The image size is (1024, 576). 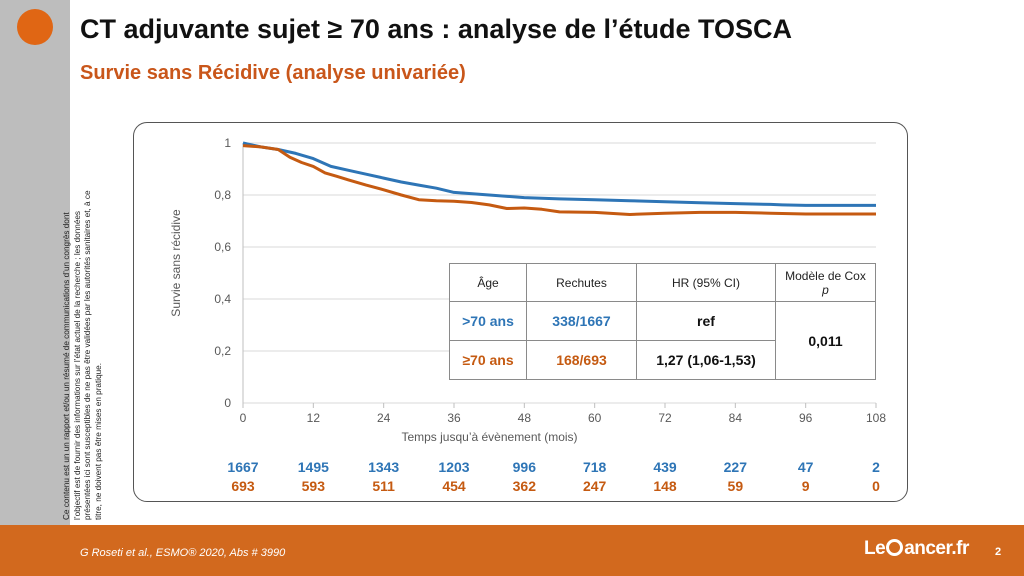 I want to click on at-risk-orange: 593, so click(x=314, y=486).